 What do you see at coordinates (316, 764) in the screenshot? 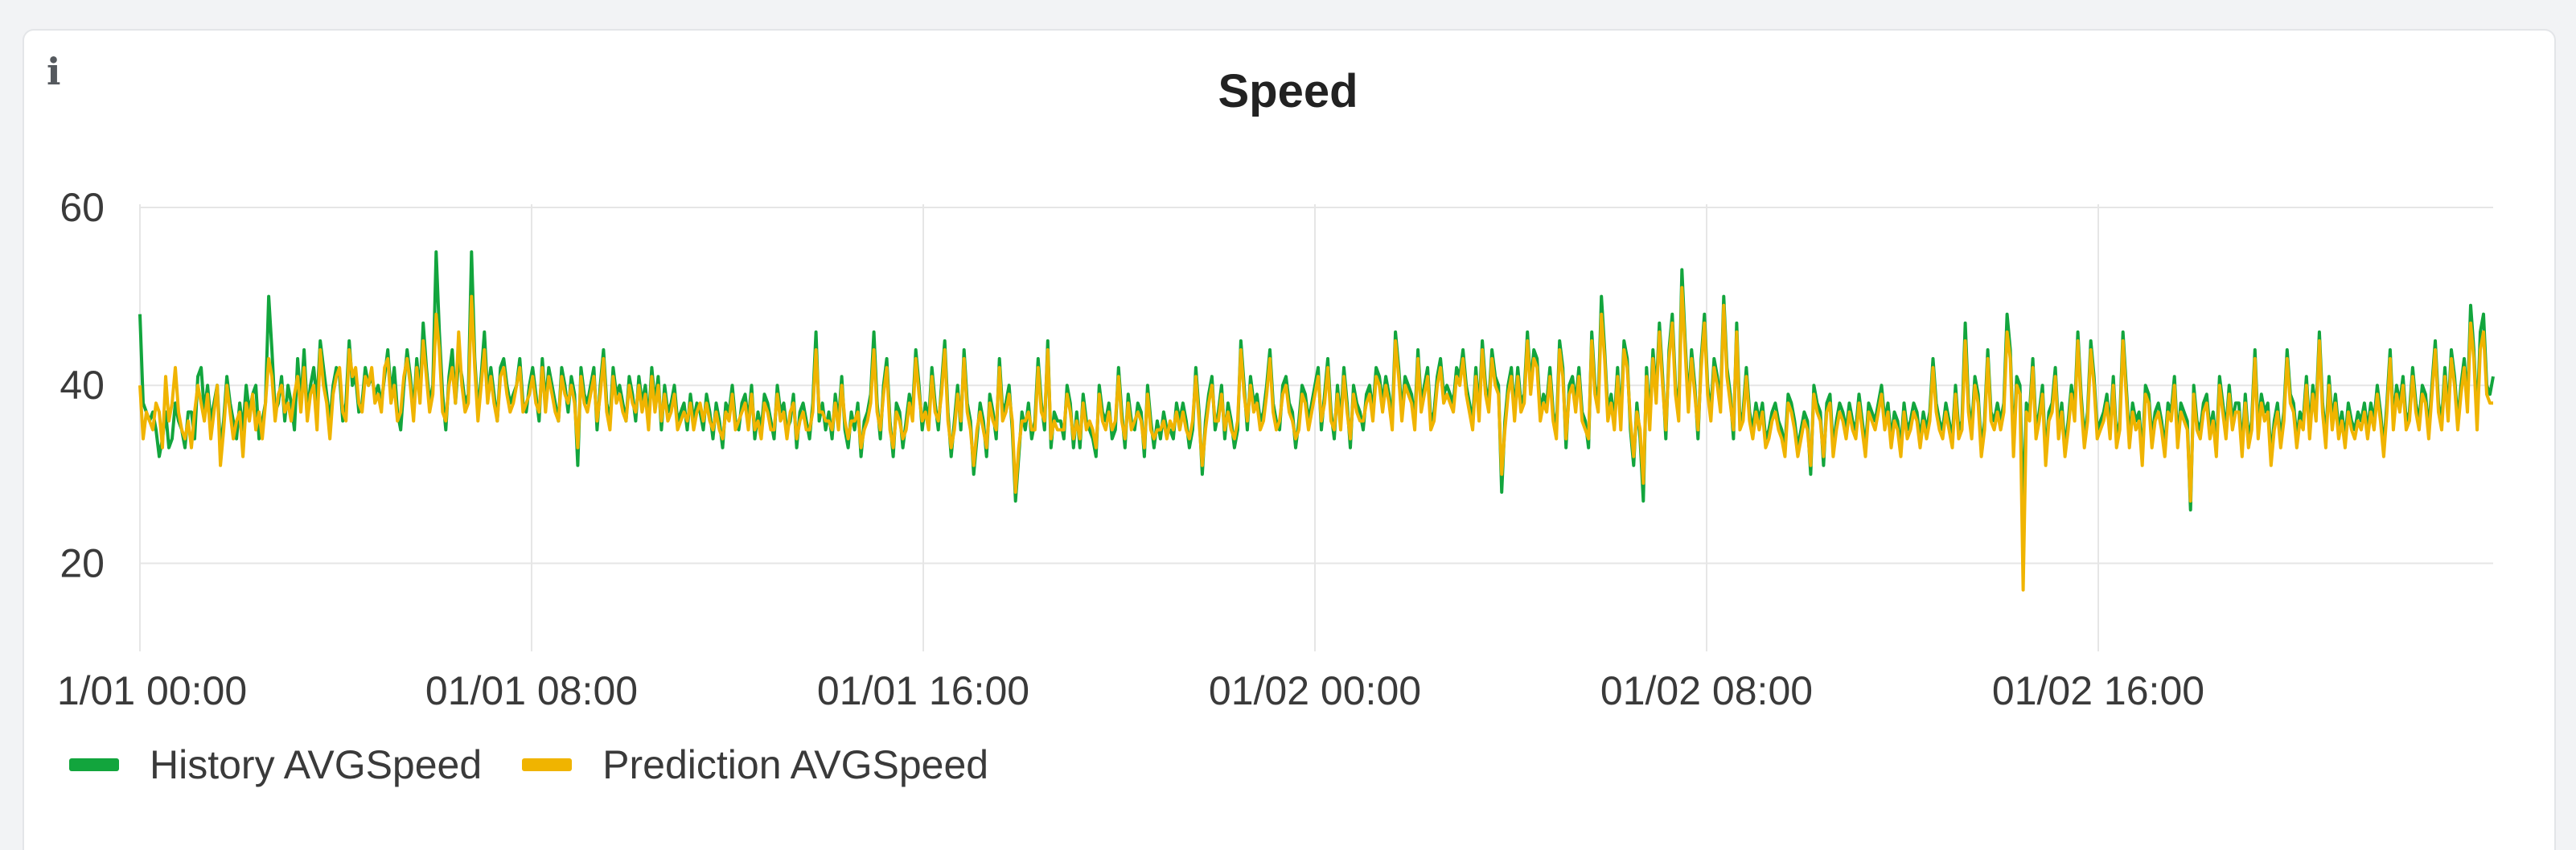
I see `legend-label-history: History AVGSpeed` at bounding box center [316, 764].